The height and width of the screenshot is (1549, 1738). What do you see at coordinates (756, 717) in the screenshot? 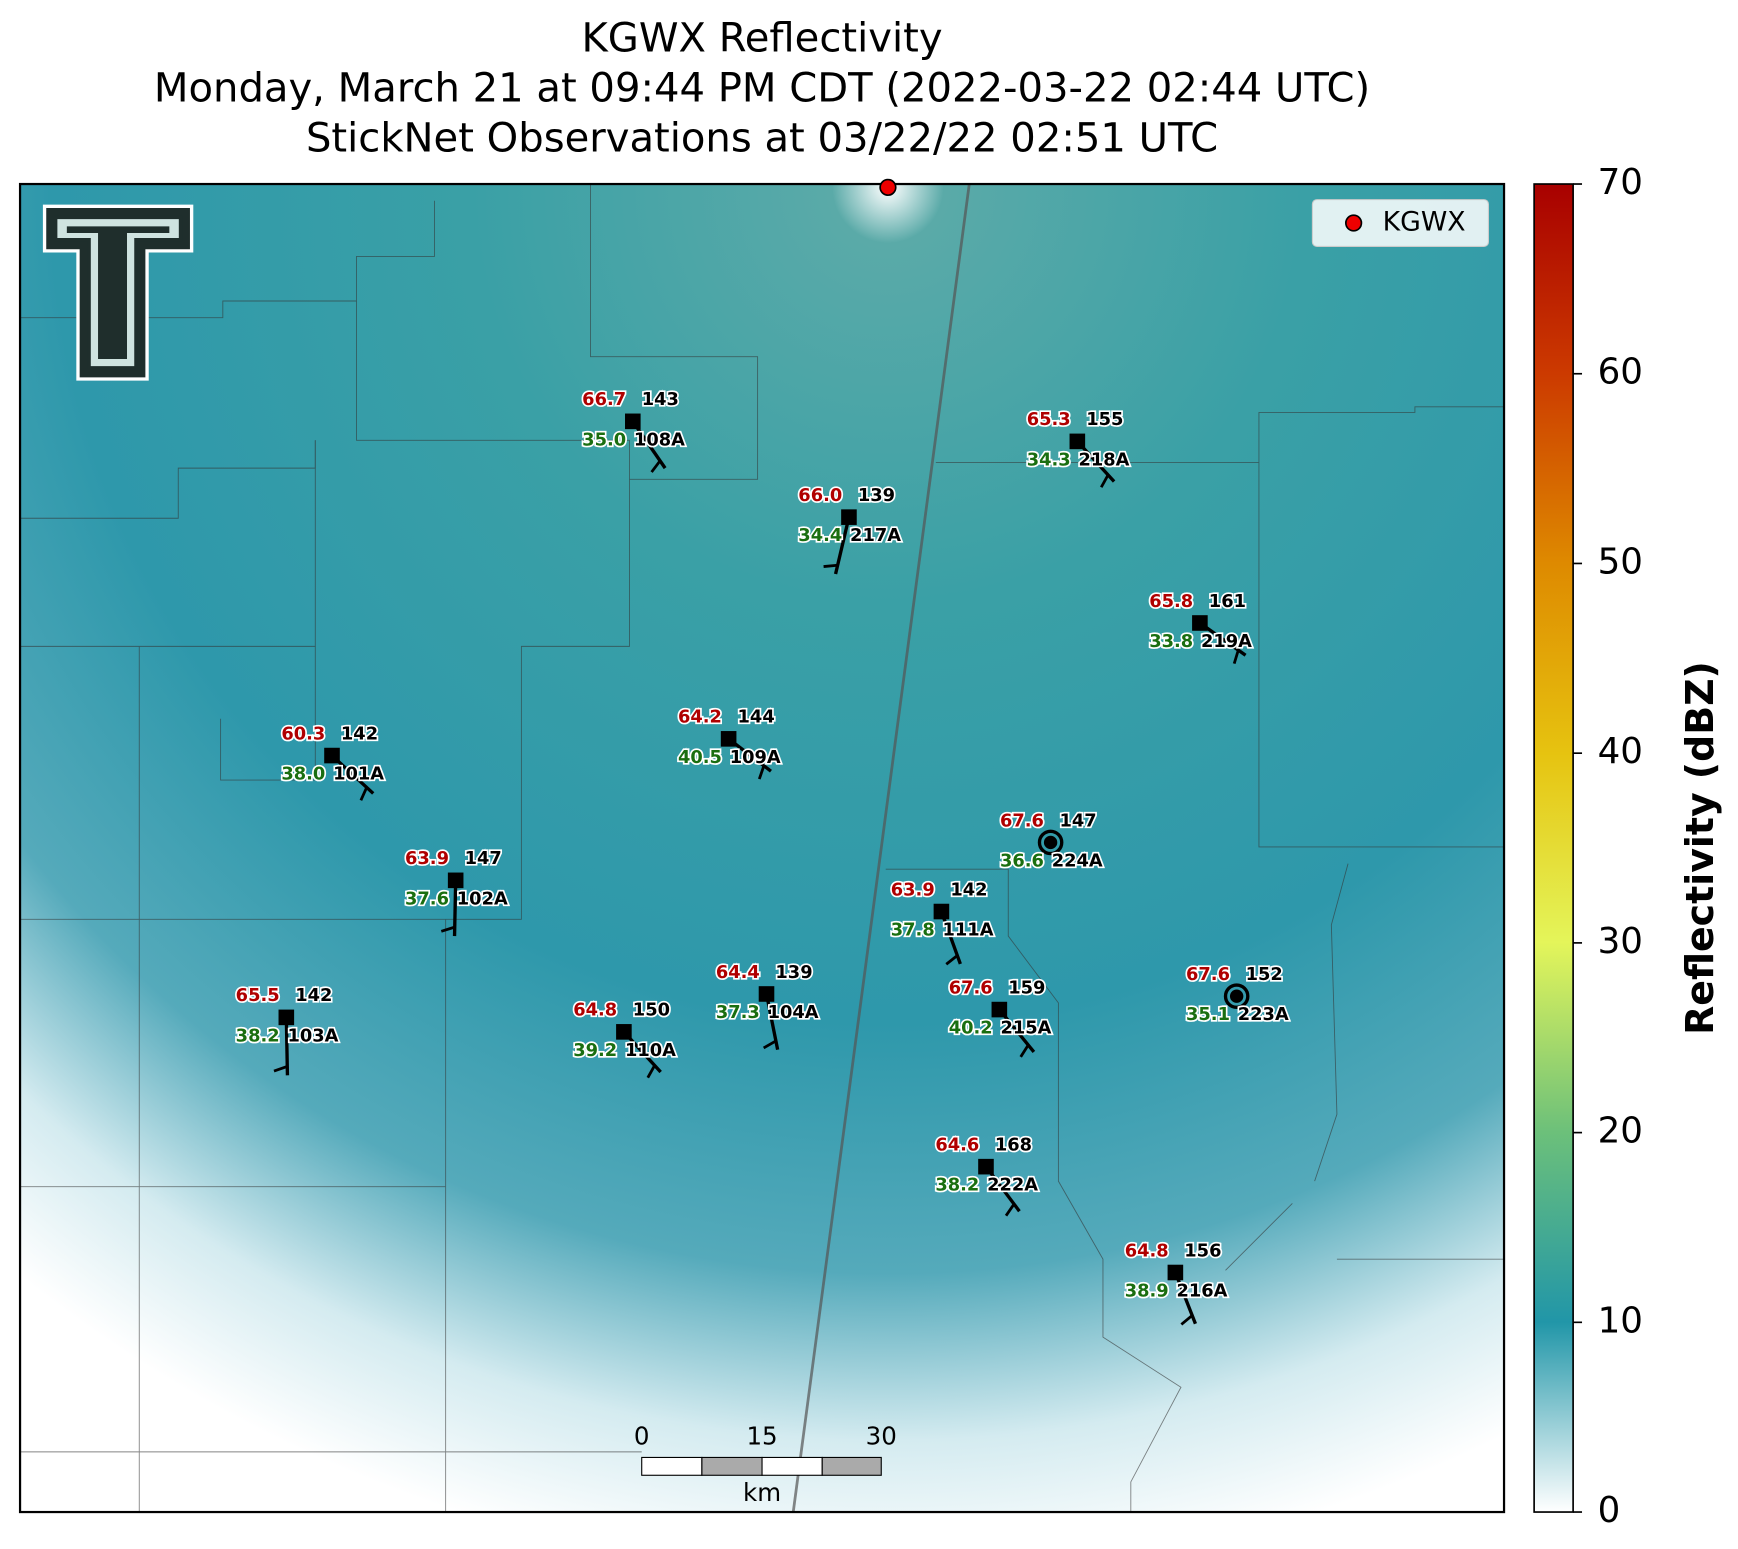
I see `pressure: 144` at bounding box center [756, 717].